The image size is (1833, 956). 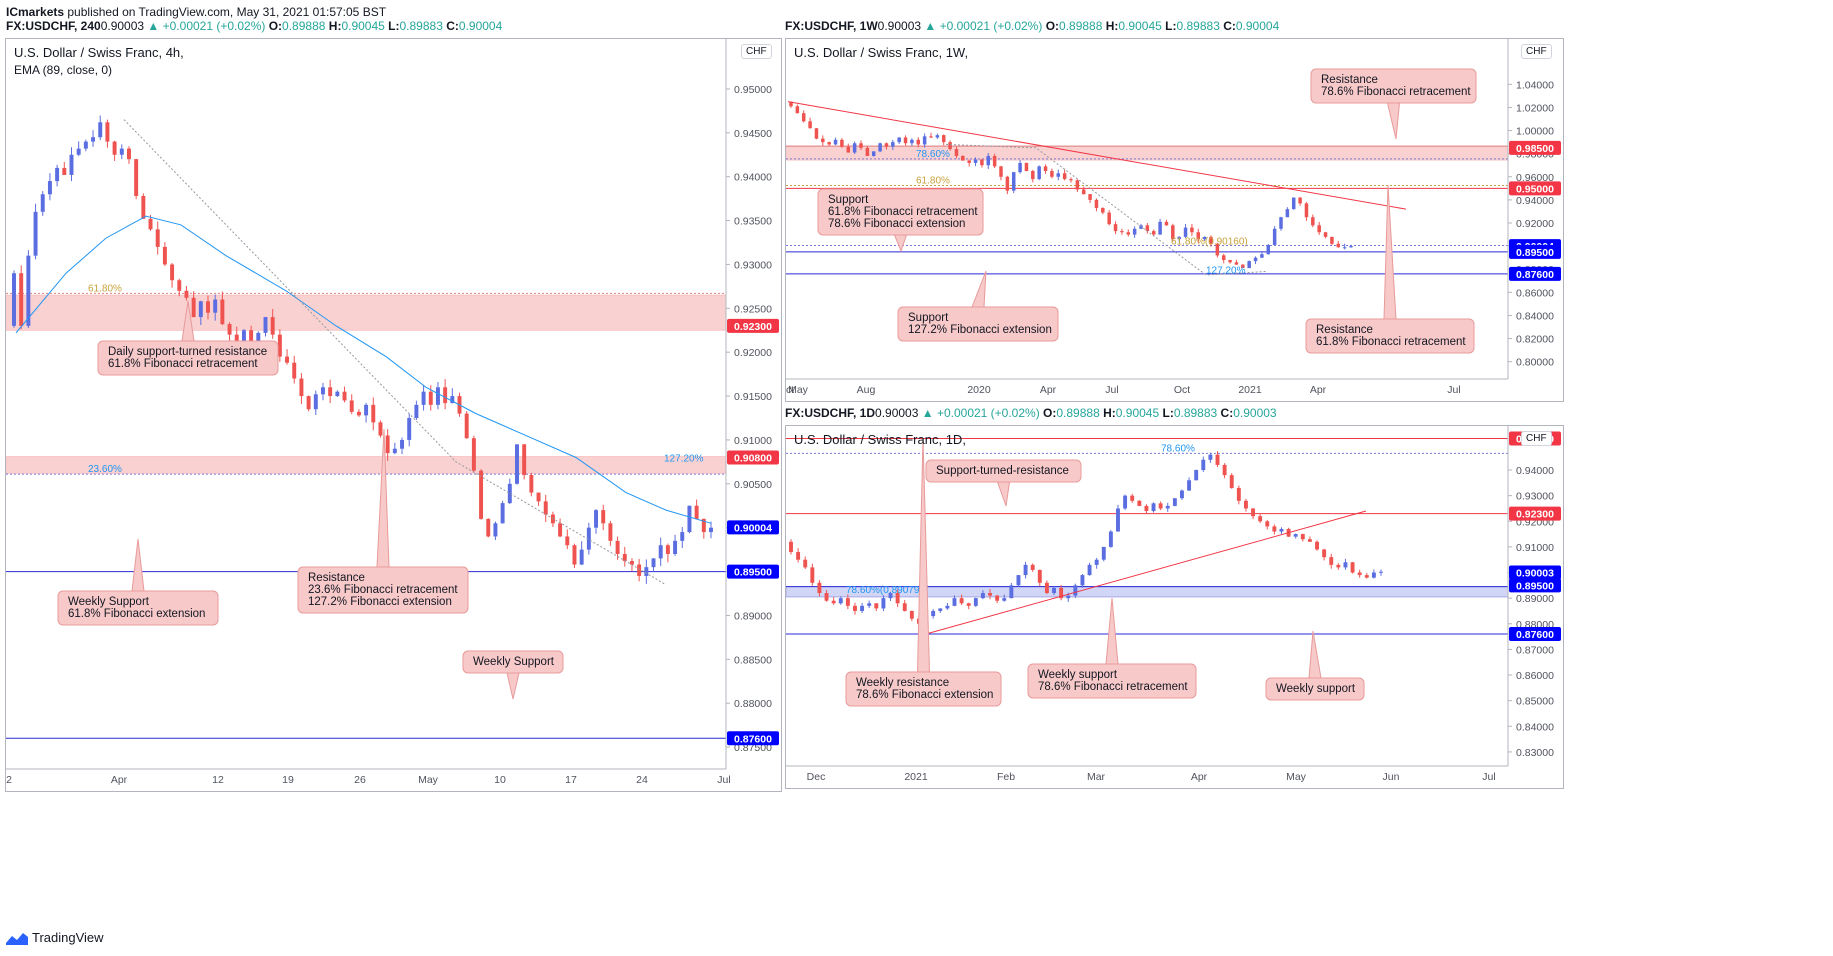 What do you see at coordinates (753, 660) in the screenshot?
I see `y-tick-label: 0.88500` at bounding box center [753, 660].